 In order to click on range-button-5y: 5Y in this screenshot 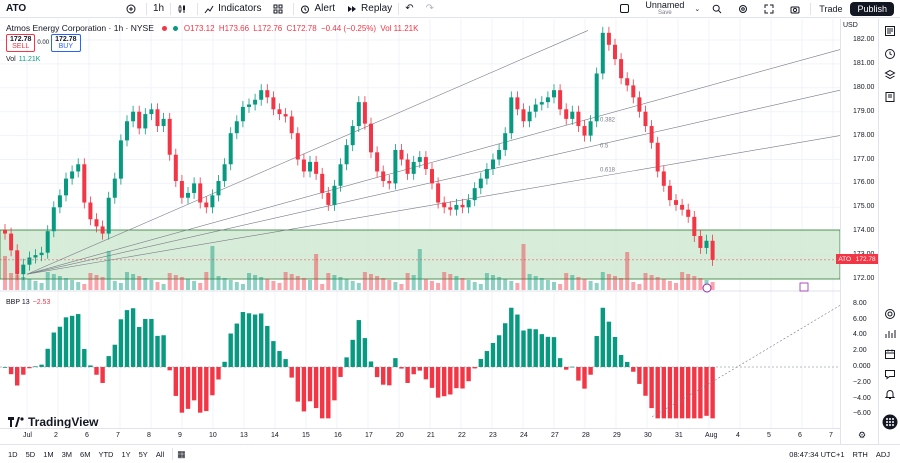, I will do `click(143, 454)`.